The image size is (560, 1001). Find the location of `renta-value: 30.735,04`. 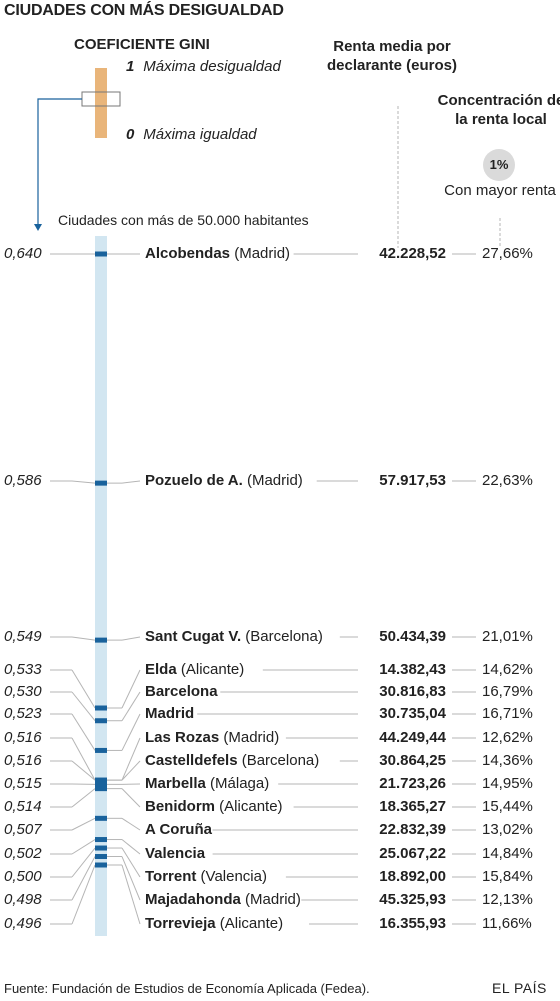

renta-value: 30.735,04 is located at coordinates (412, 713).